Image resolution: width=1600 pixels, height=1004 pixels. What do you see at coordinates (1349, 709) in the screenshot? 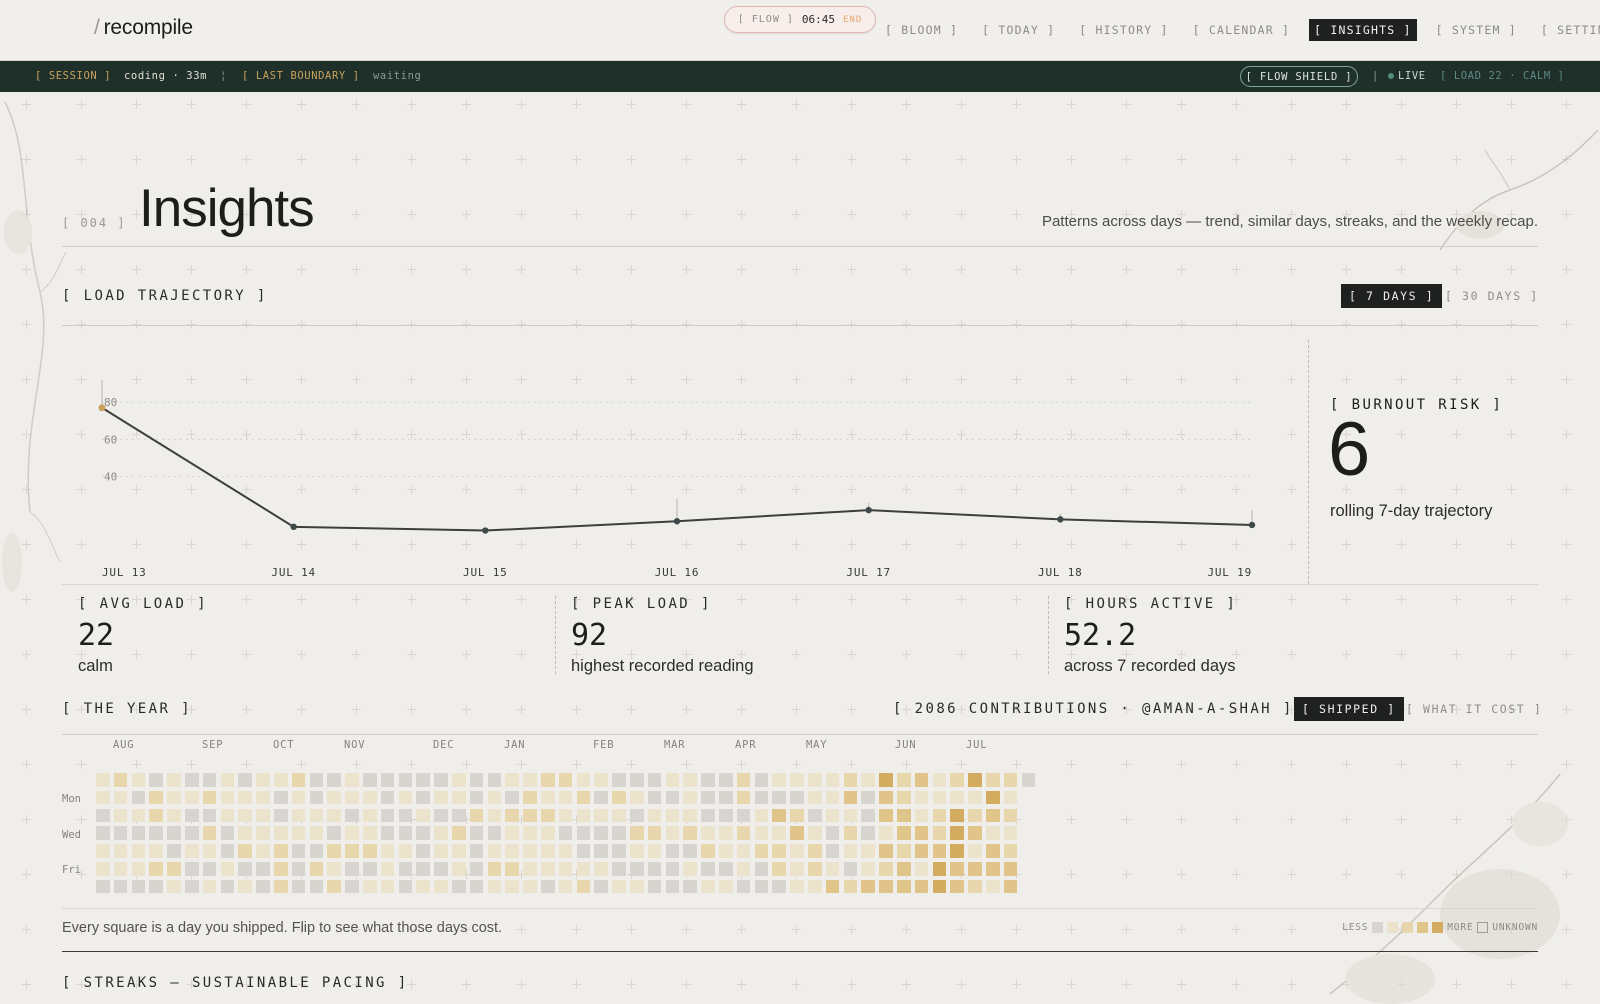
I see `shipped-toggle: [ SHIPPED ]` at bounding box center [1349, 709].